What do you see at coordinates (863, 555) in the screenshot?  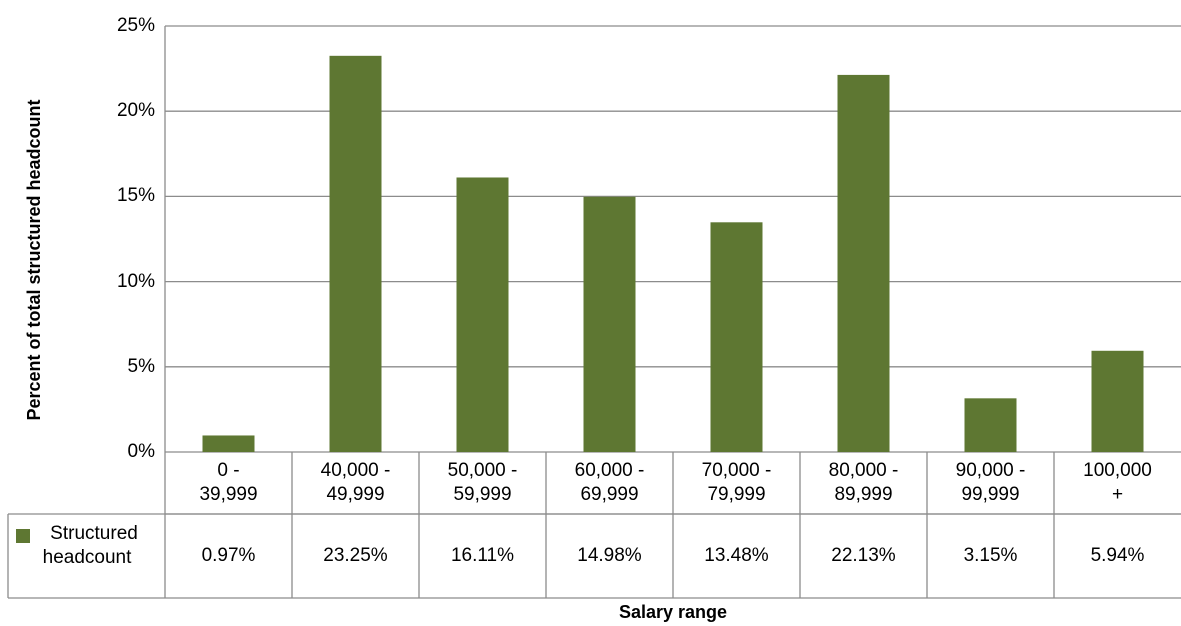 I see `data-label: 22.13%` at bounding box center [863, 555].